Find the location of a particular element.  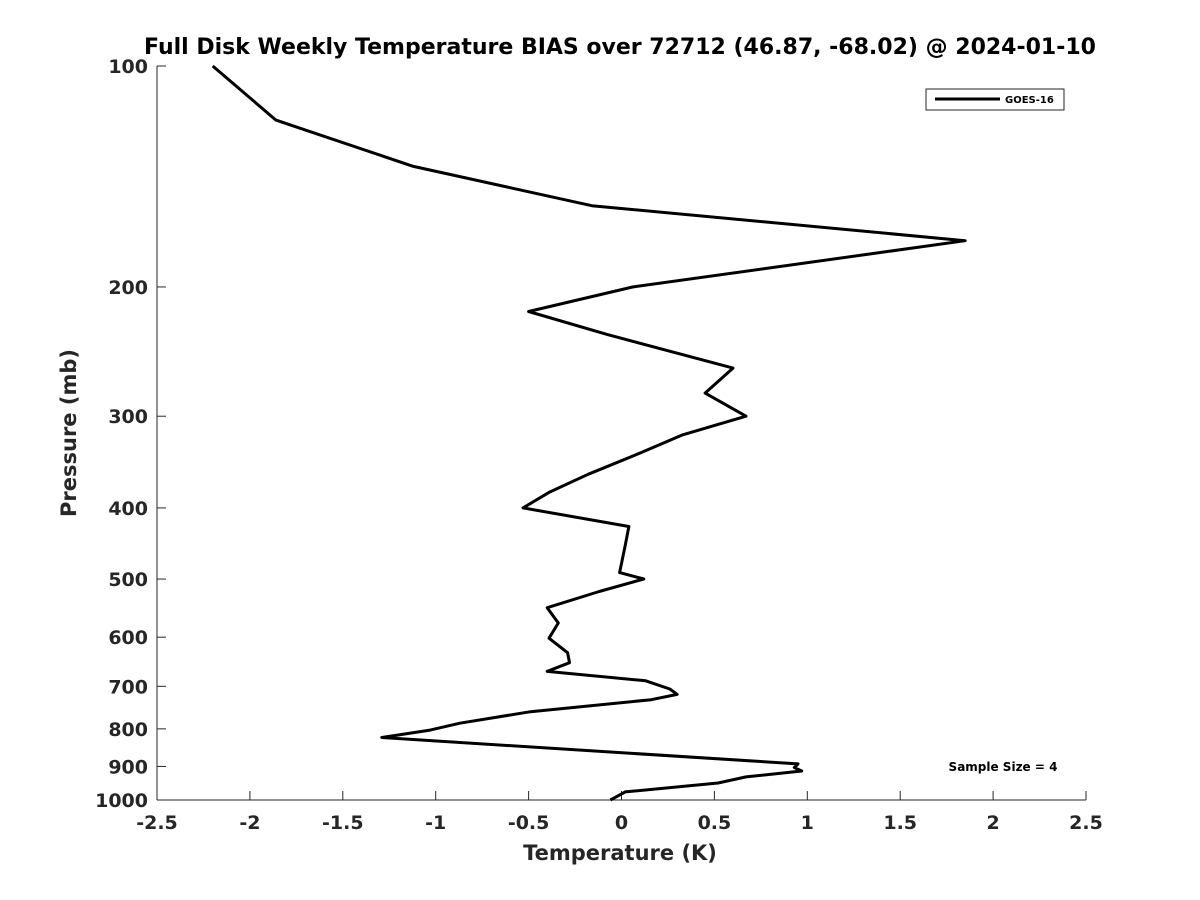

y-tick-label: 700 is located at coordinates (128, 687).